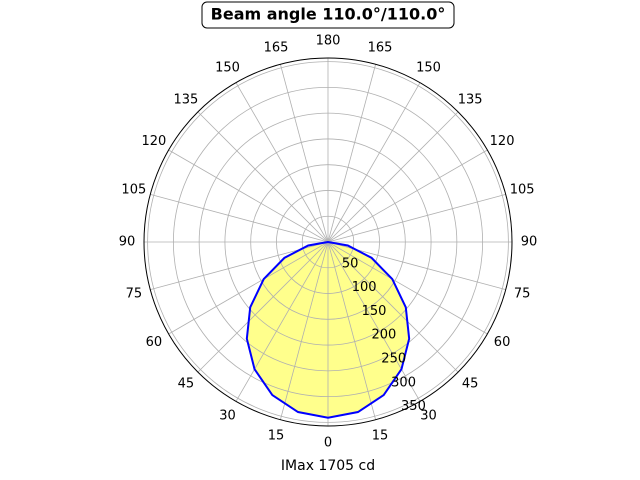  I want to click on angle-tick-label: 0, so click(328, 443).